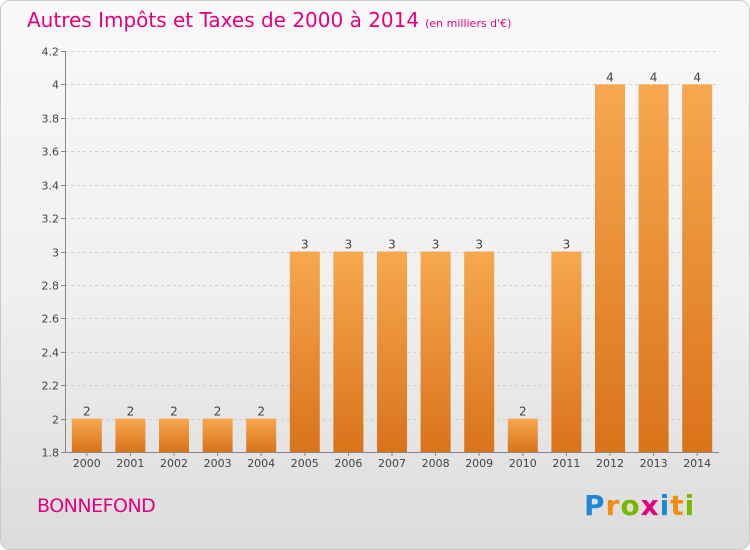 The image size is (750, 550). Describe the element at coordinates (613, 505) in the screenshot. I see `logo-letter: r` at that location.